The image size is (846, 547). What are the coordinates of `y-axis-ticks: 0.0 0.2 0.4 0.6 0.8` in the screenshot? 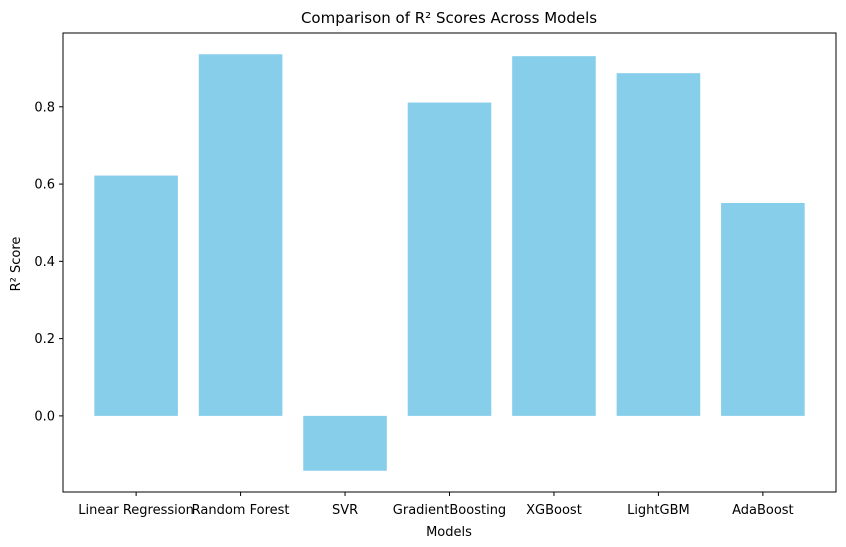 It's located at (48, 262).